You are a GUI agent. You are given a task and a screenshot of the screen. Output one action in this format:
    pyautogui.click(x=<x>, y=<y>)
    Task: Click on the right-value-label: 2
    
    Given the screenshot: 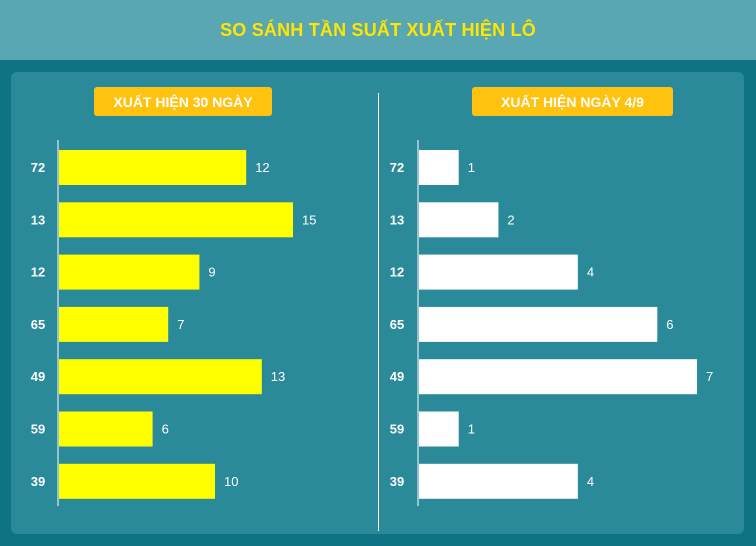 What is the action you would take?
    pyautogui.click(x=510, y=219)
    